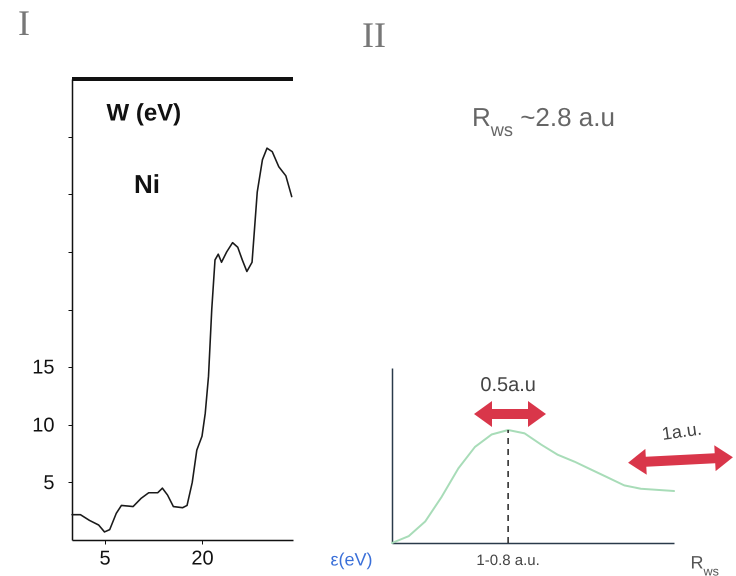 The image size is (736, 576). I want to click on y-tick-label: 10, so click(43, 425).